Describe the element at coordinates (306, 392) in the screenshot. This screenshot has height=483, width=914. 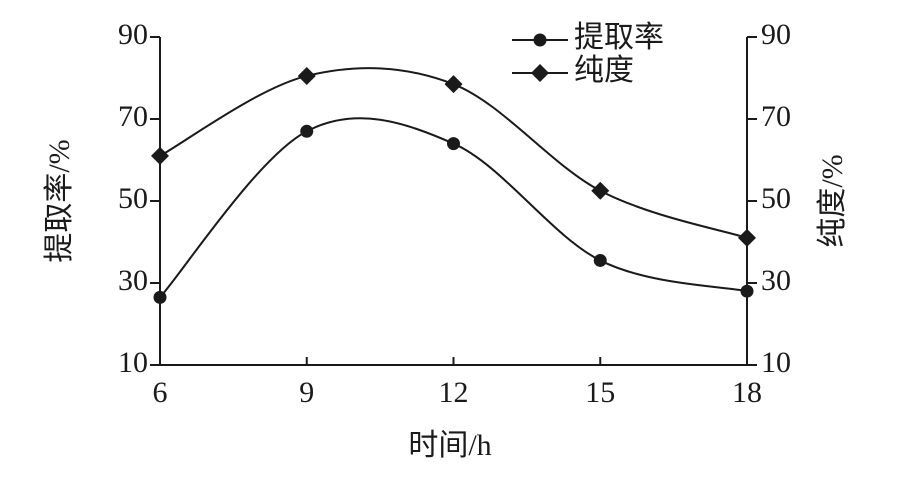
I see `x-tick-label: 9` at that location.